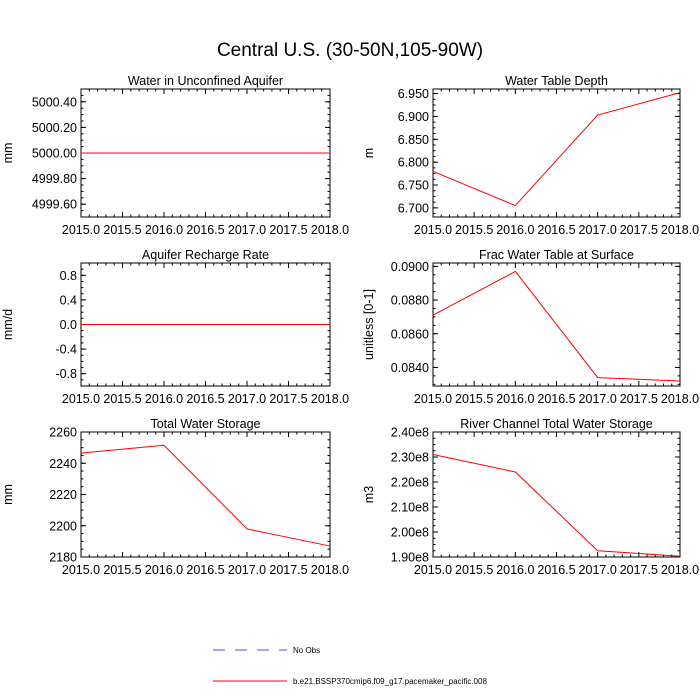  What do you see at coordinates (63, 526) in the screenshot?
I see `y-tick-label: 2200` at bounding box center [63, 526].